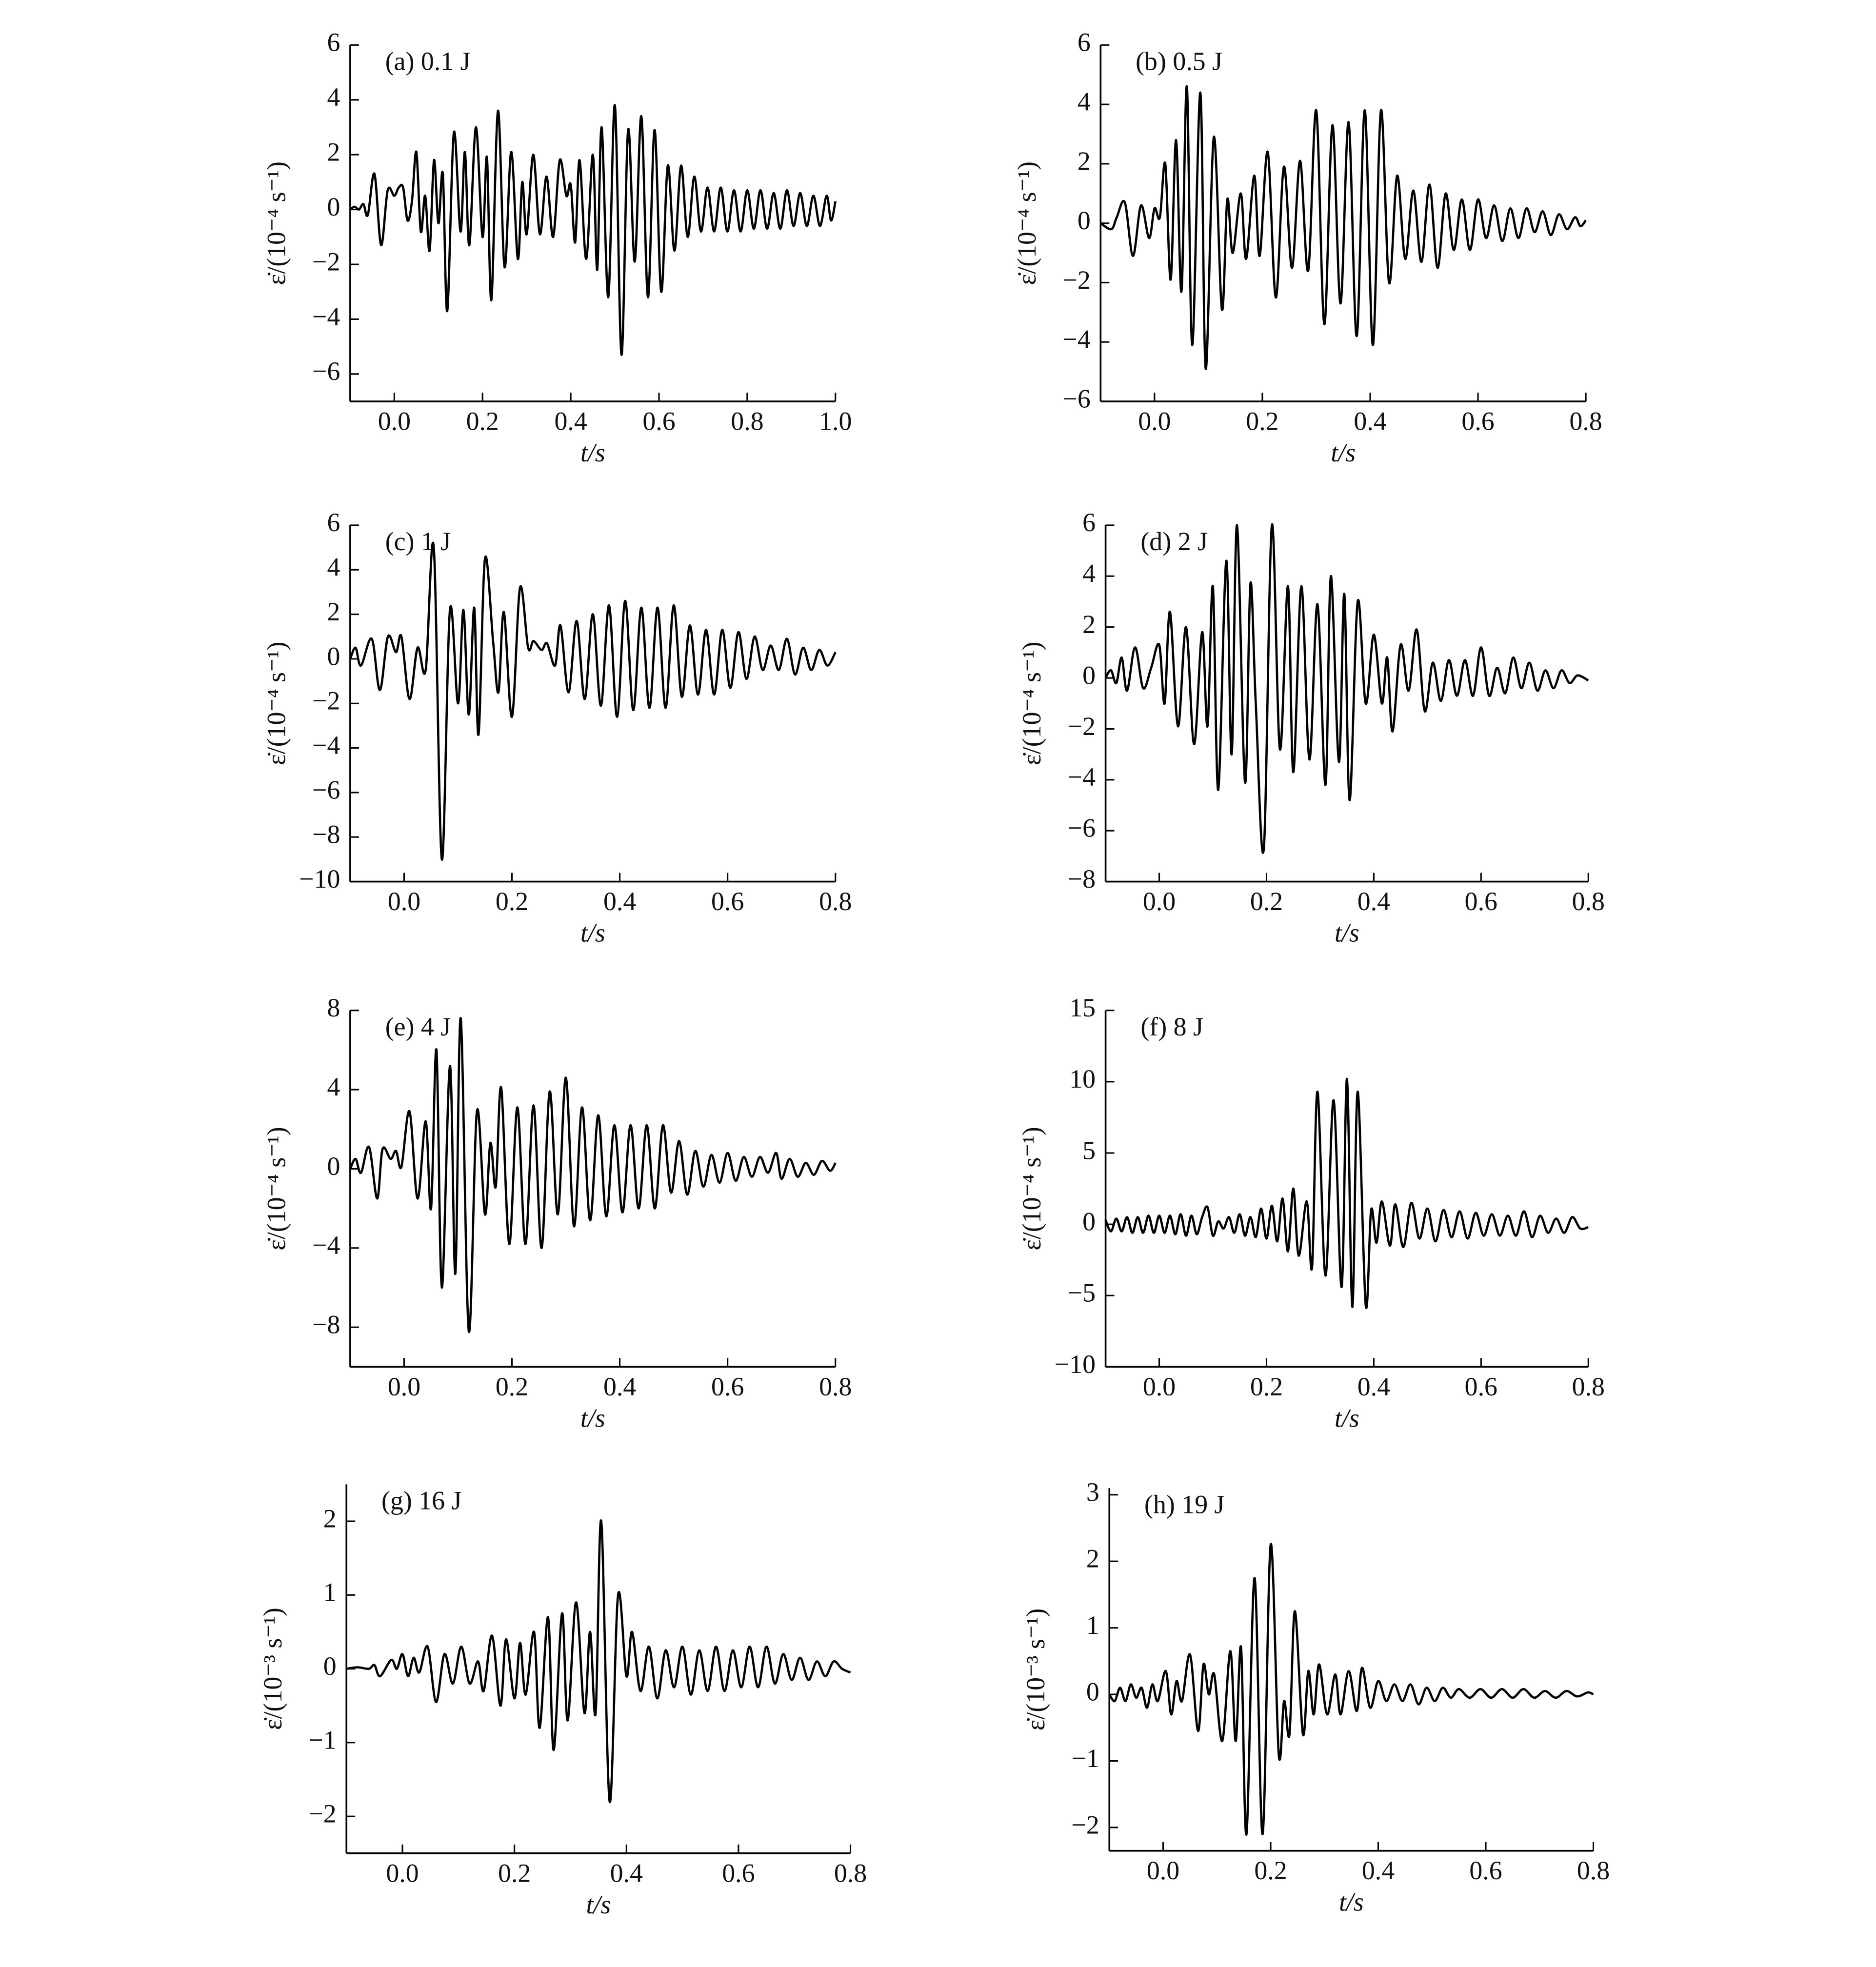 The height and width of the screenshot is (1967, 1876). What do you see at coordinates (1089, 1150) in the screenshot?
I see `y-tick-label: 5` at bounding box center [1089, 1150].